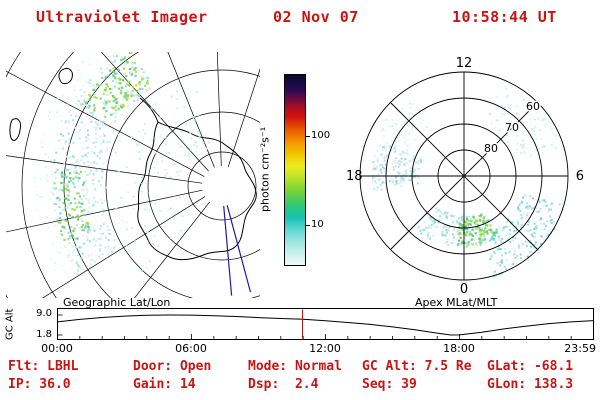  I want to click on status-gc-alt: GC Alt: 7.5 Re, so click(417, 366).